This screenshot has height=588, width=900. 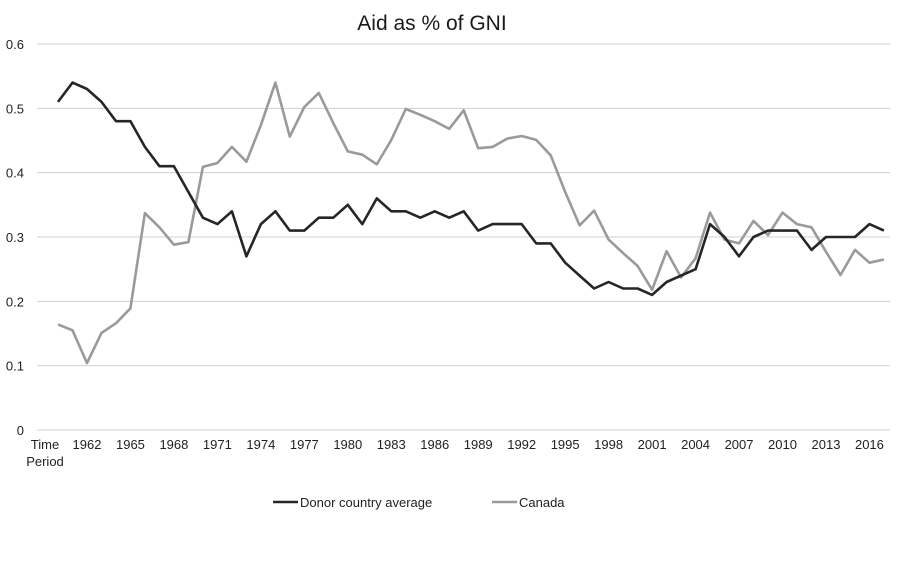 What do you see at coordinates (347, 444) in the screenshot?
I see `x-tick-label: 1980` at bounding box center [347, 444].